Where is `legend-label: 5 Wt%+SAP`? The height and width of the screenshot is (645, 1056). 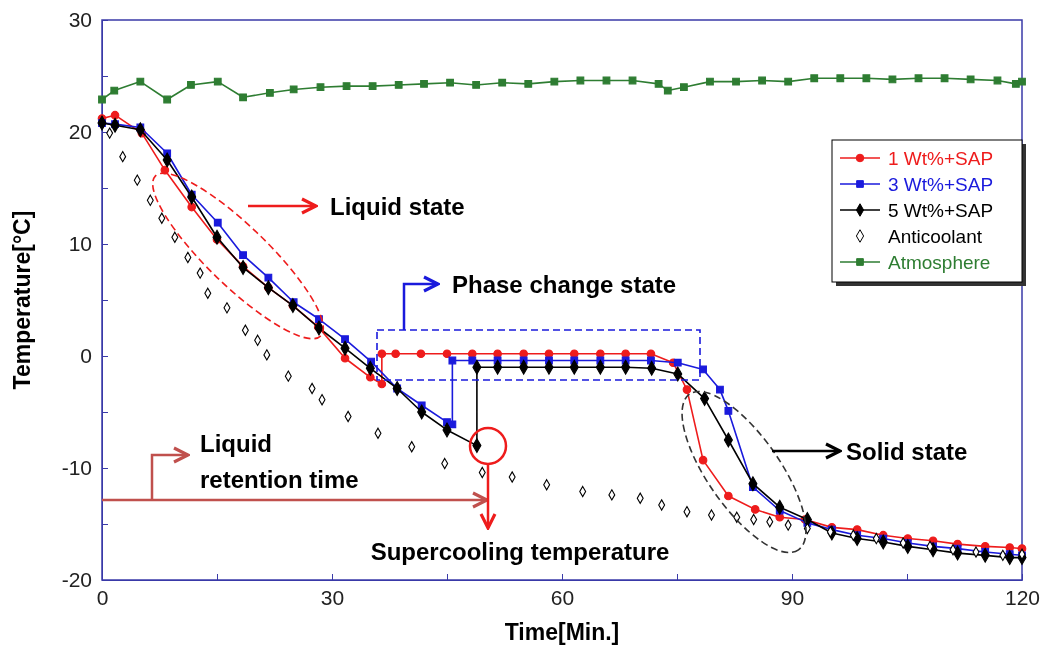
legend-label: 5 Wt%+SAP is located at coordinates (941, 210).